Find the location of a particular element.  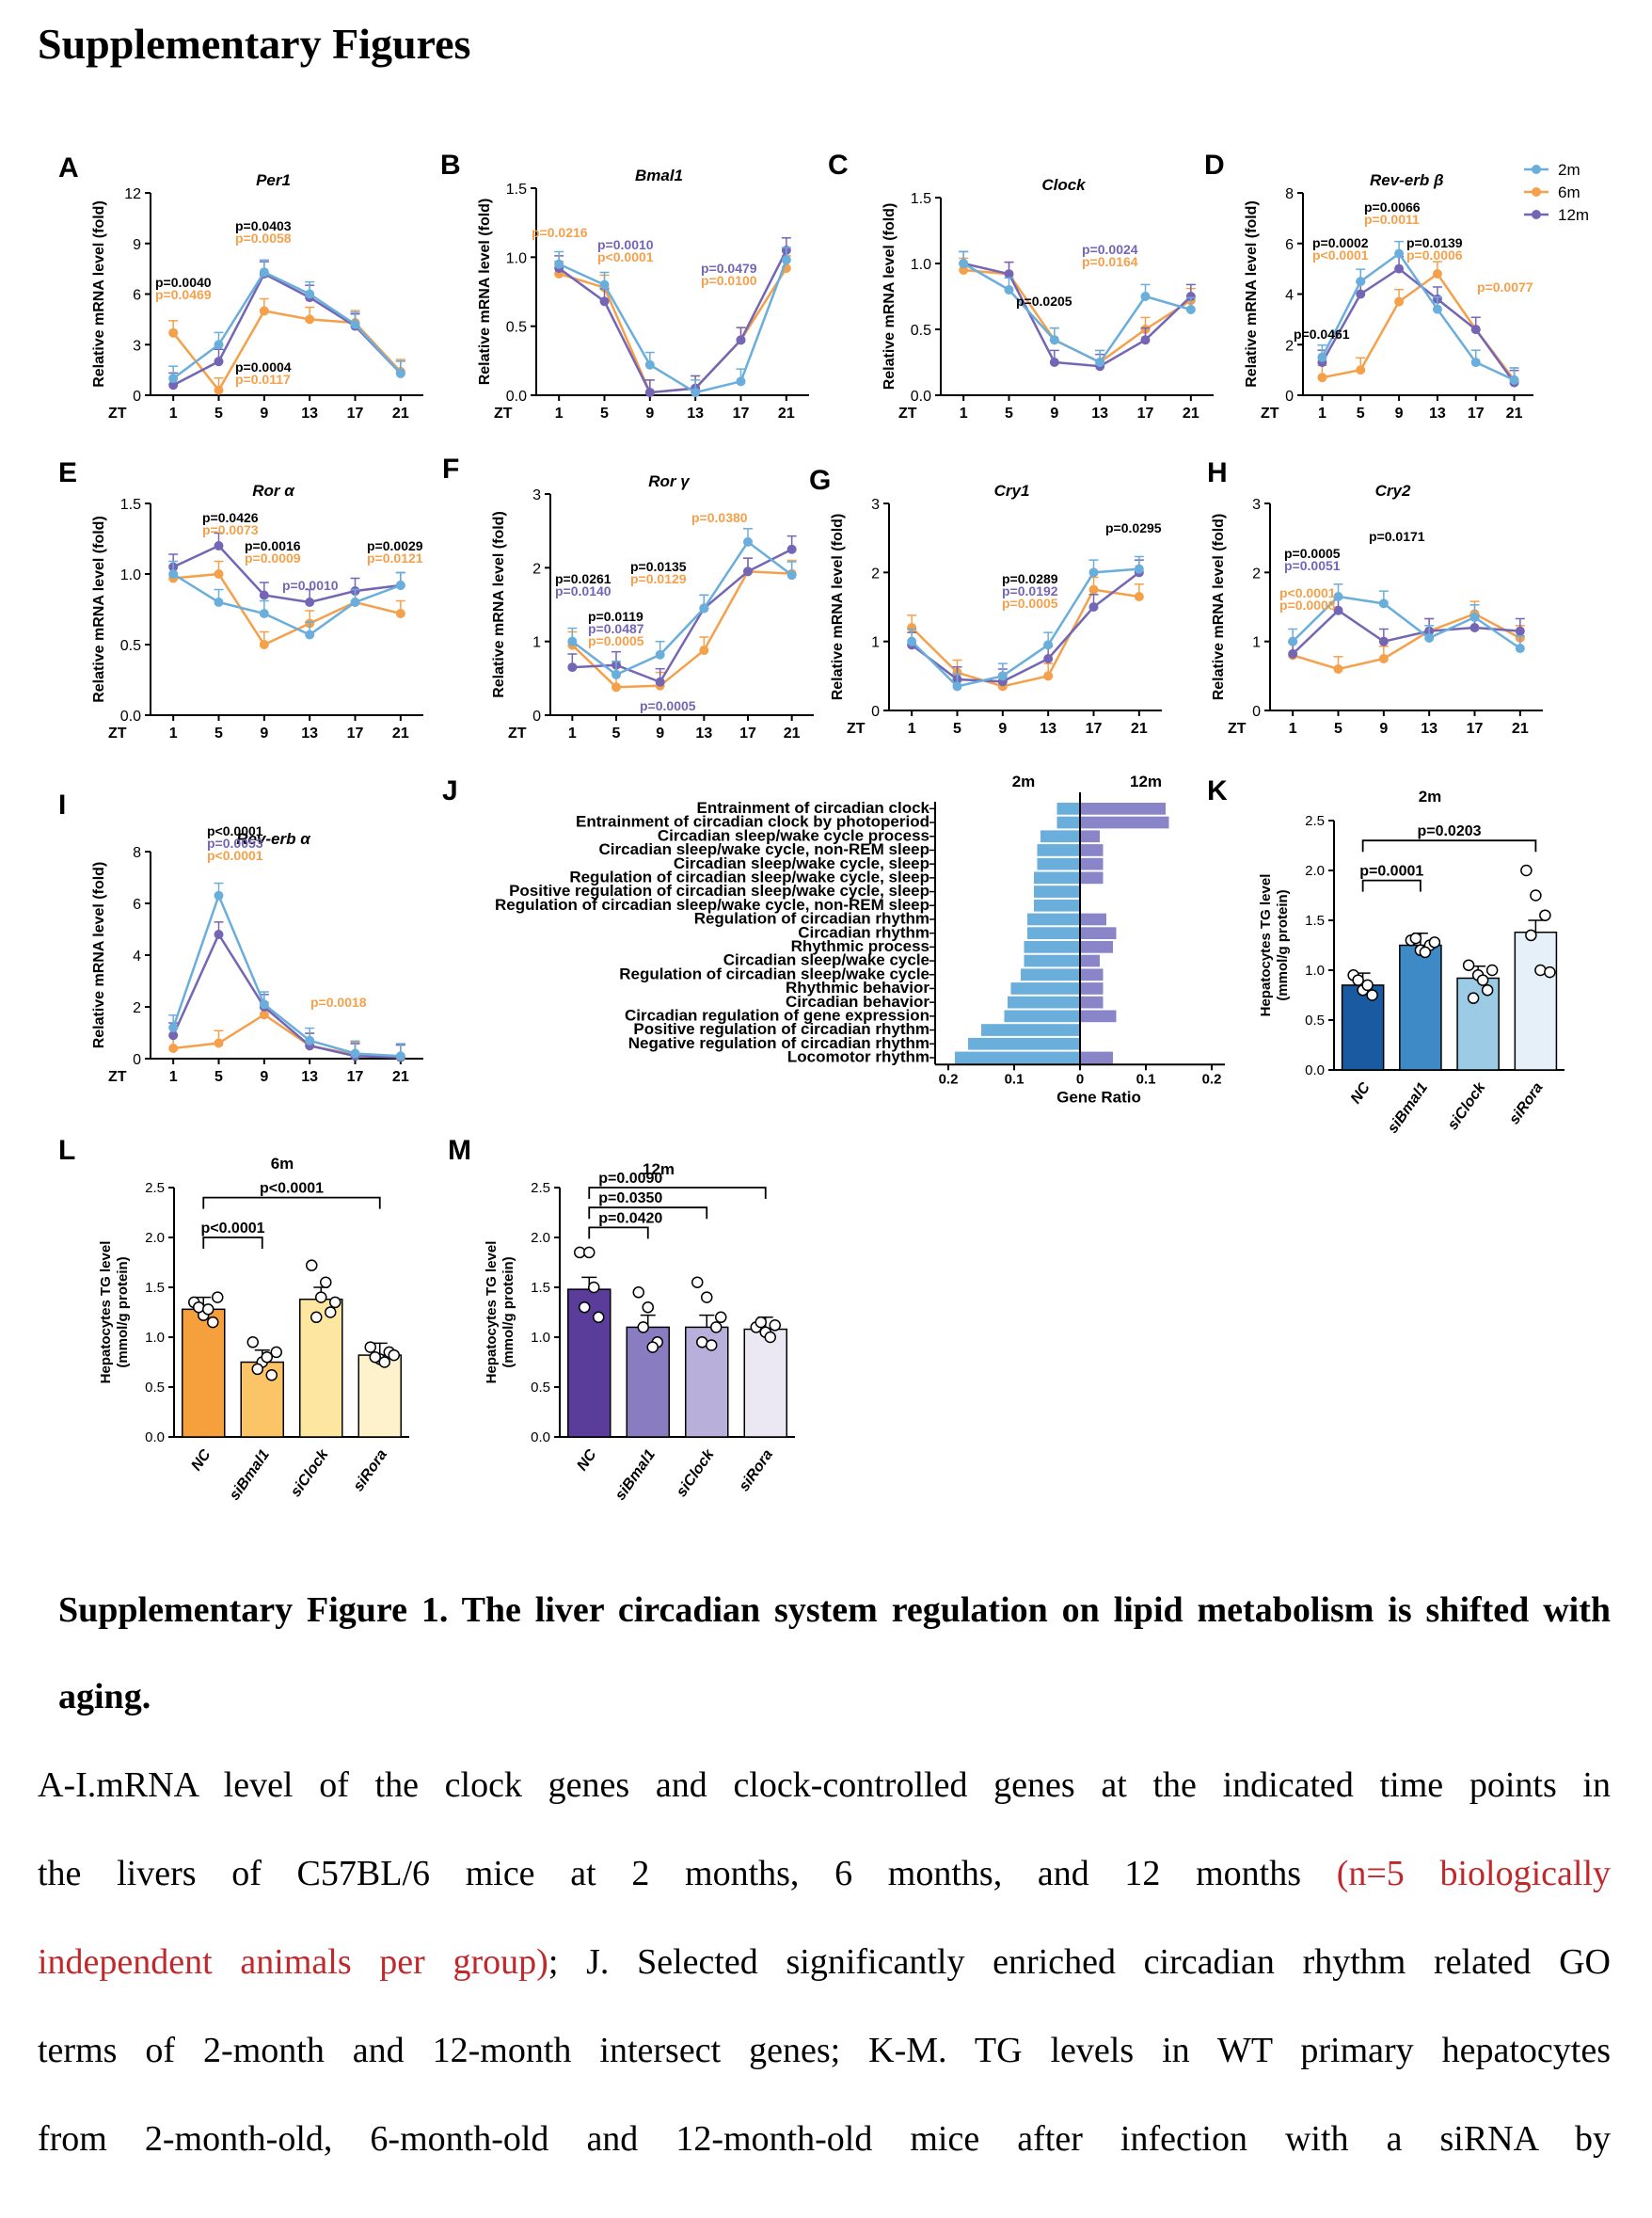

x-tick-label: 9 is located at coordinates (1399, 414).